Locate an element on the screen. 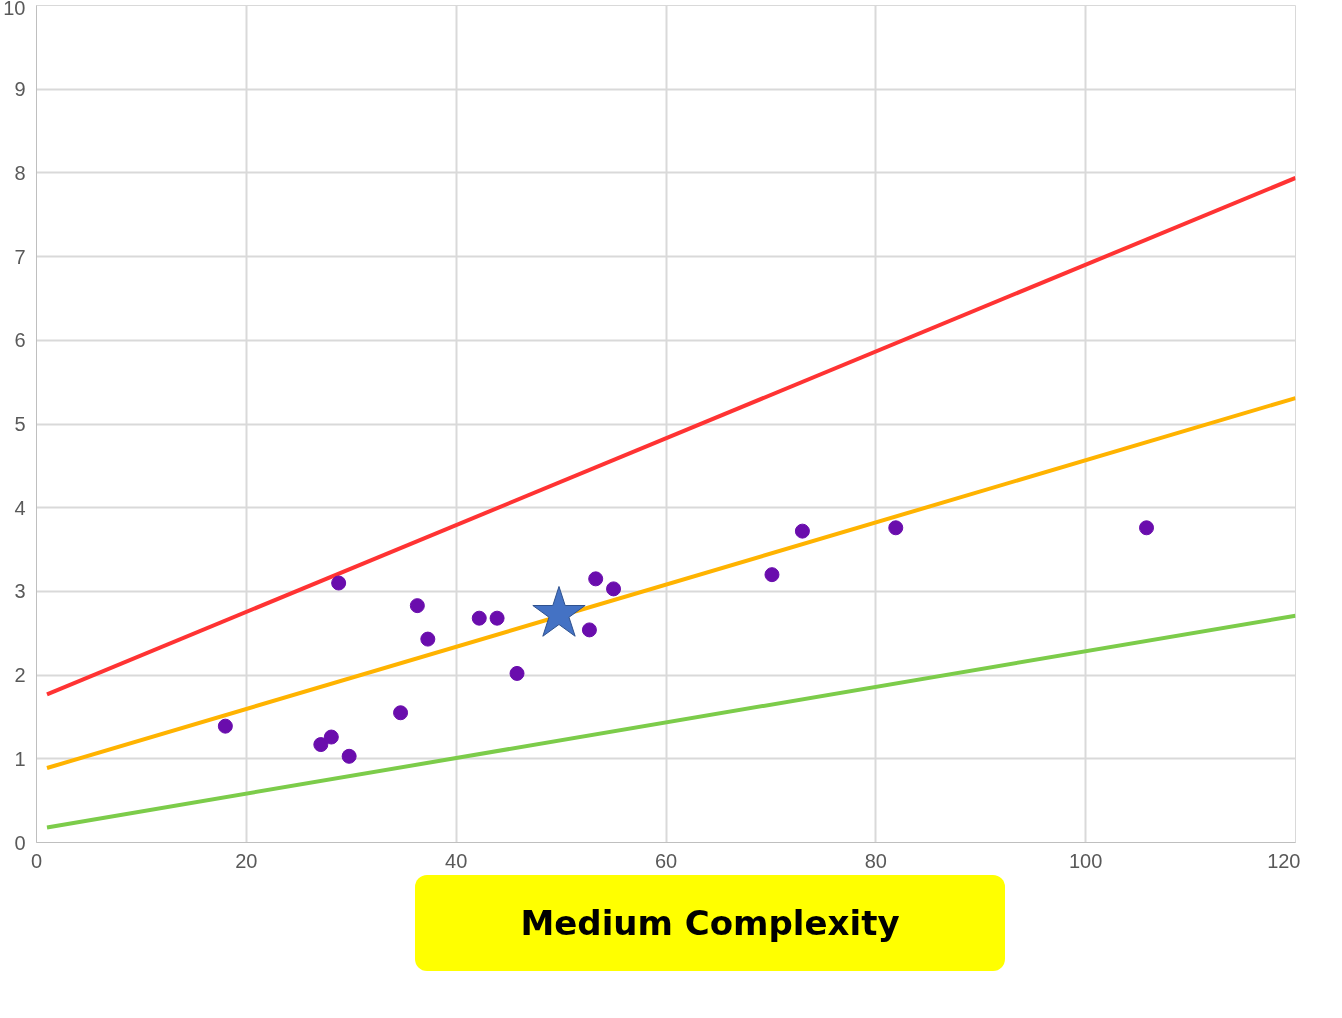 The width and height of the screenshot is (1342, 1018). text: Medium Complexity is located at coordinates (710, 923).